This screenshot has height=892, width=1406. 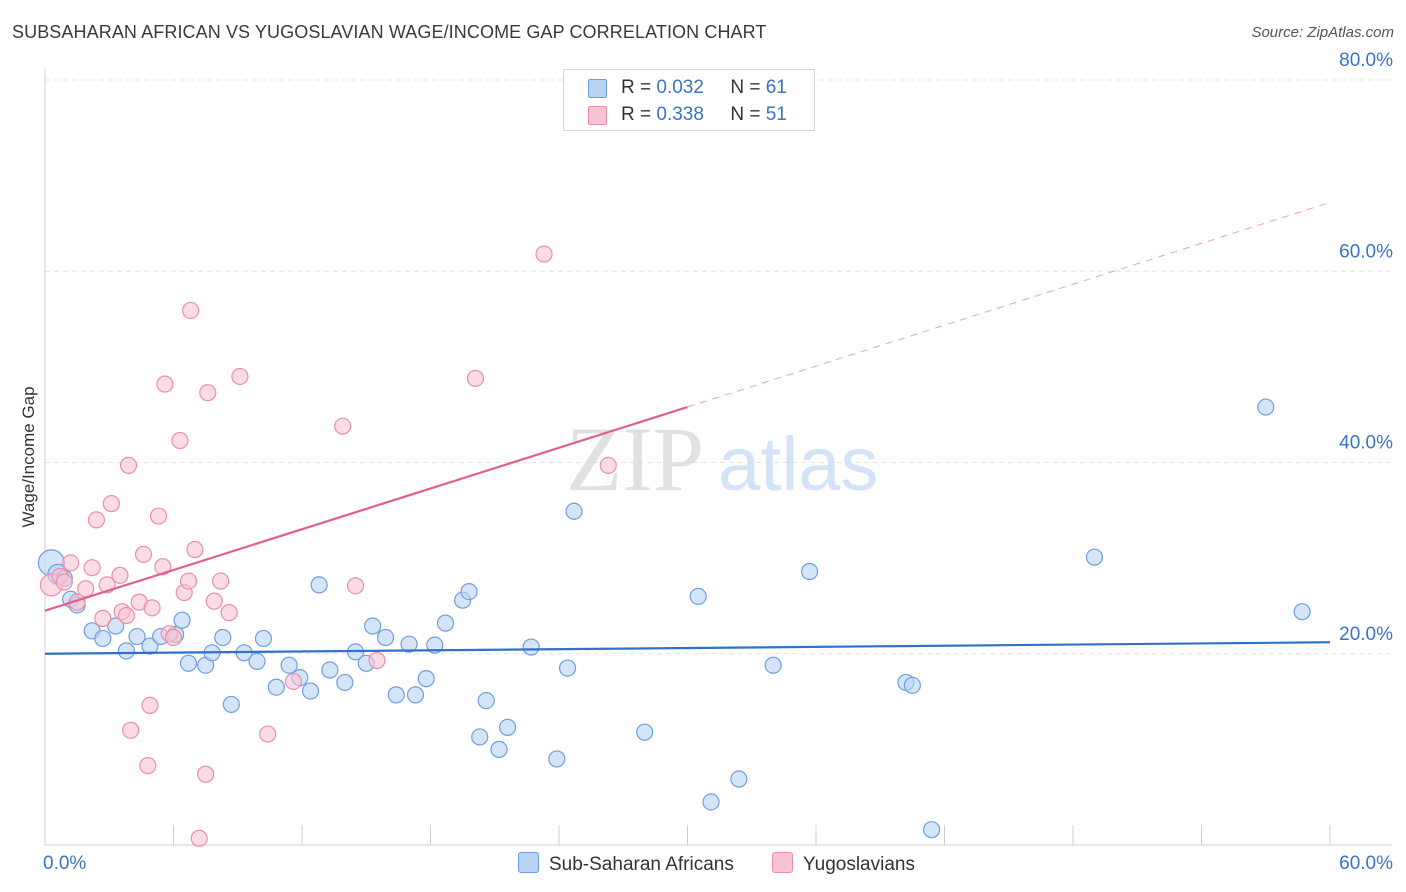 I want to click on watermark: ZIP atlas, so click(x=722, y=459).